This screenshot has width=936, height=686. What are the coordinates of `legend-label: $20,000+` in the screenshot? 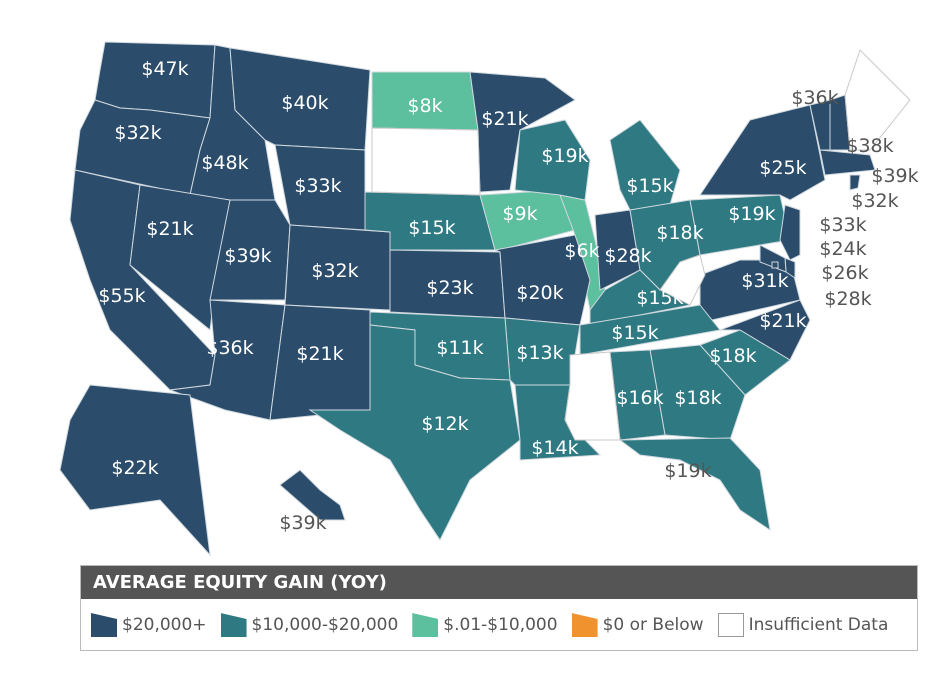 It's located at (164, 625).